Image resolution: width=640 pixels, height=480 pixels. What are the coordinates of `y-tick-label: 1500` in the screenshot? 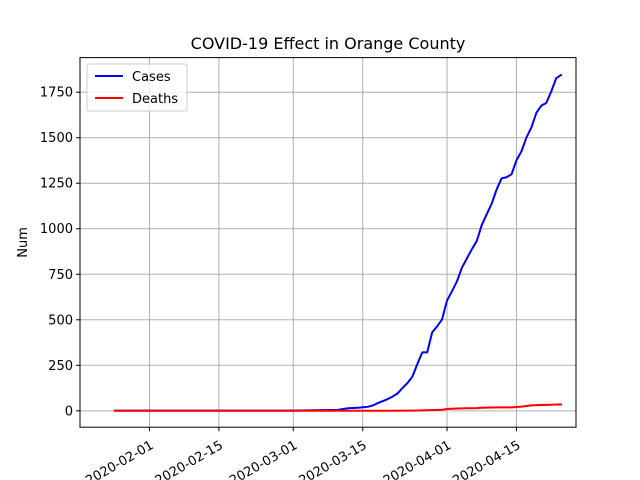 It's located at (56, 138).